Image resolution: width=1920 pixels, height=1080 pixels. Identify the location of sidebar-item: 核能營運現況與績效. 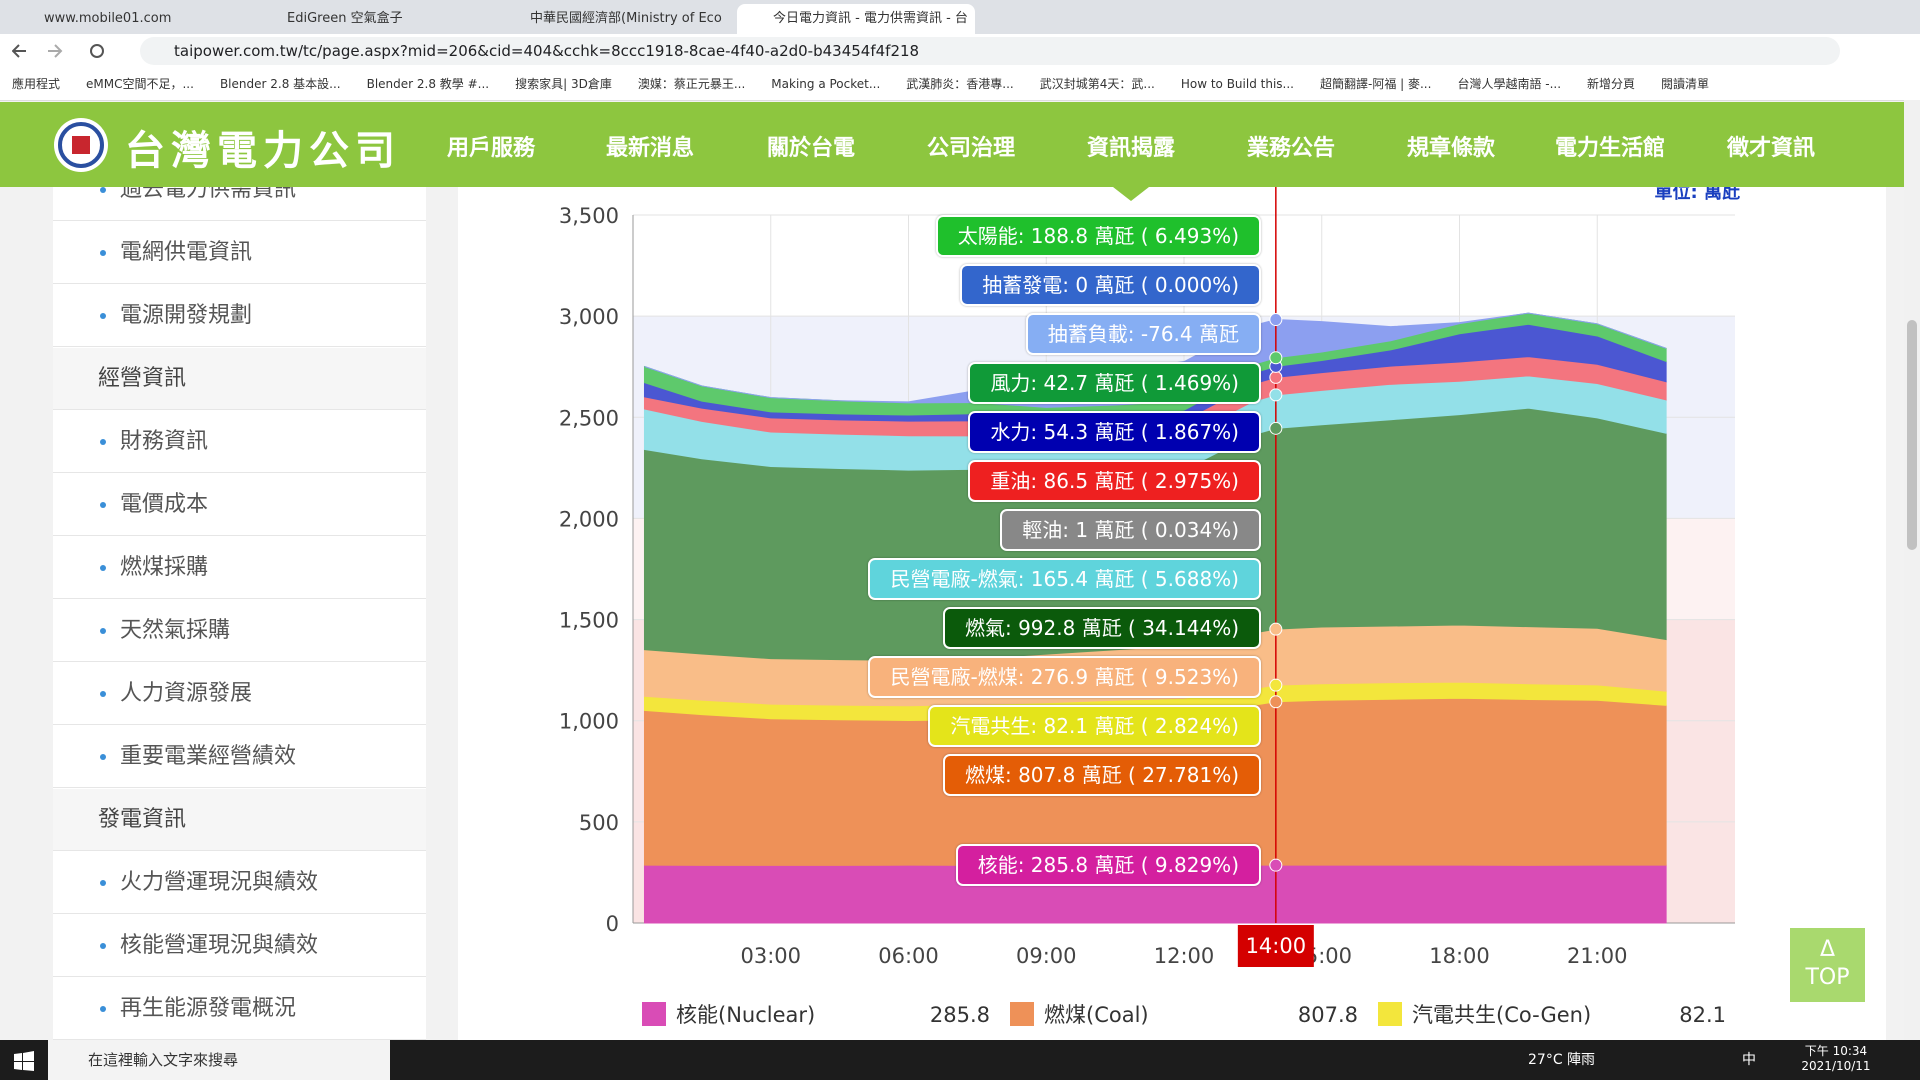
(239, 946).